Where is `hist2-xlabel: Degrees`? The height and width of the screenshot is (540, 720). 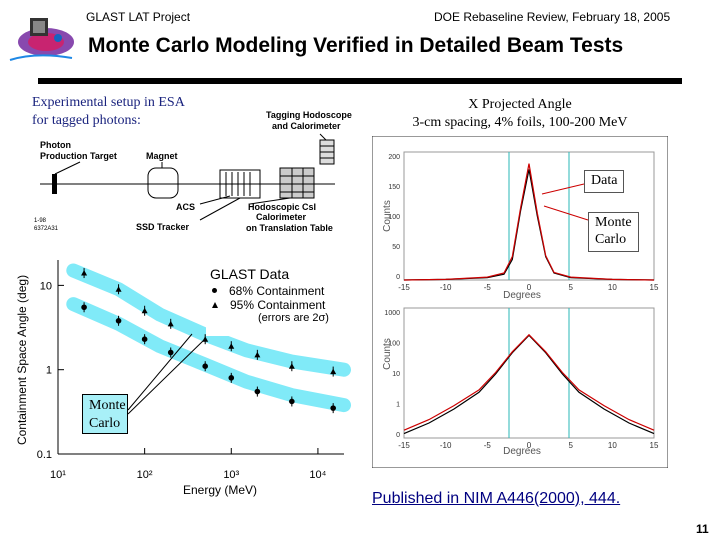 hist2-xlabel: Degrees is located at coordinates (522, 451).